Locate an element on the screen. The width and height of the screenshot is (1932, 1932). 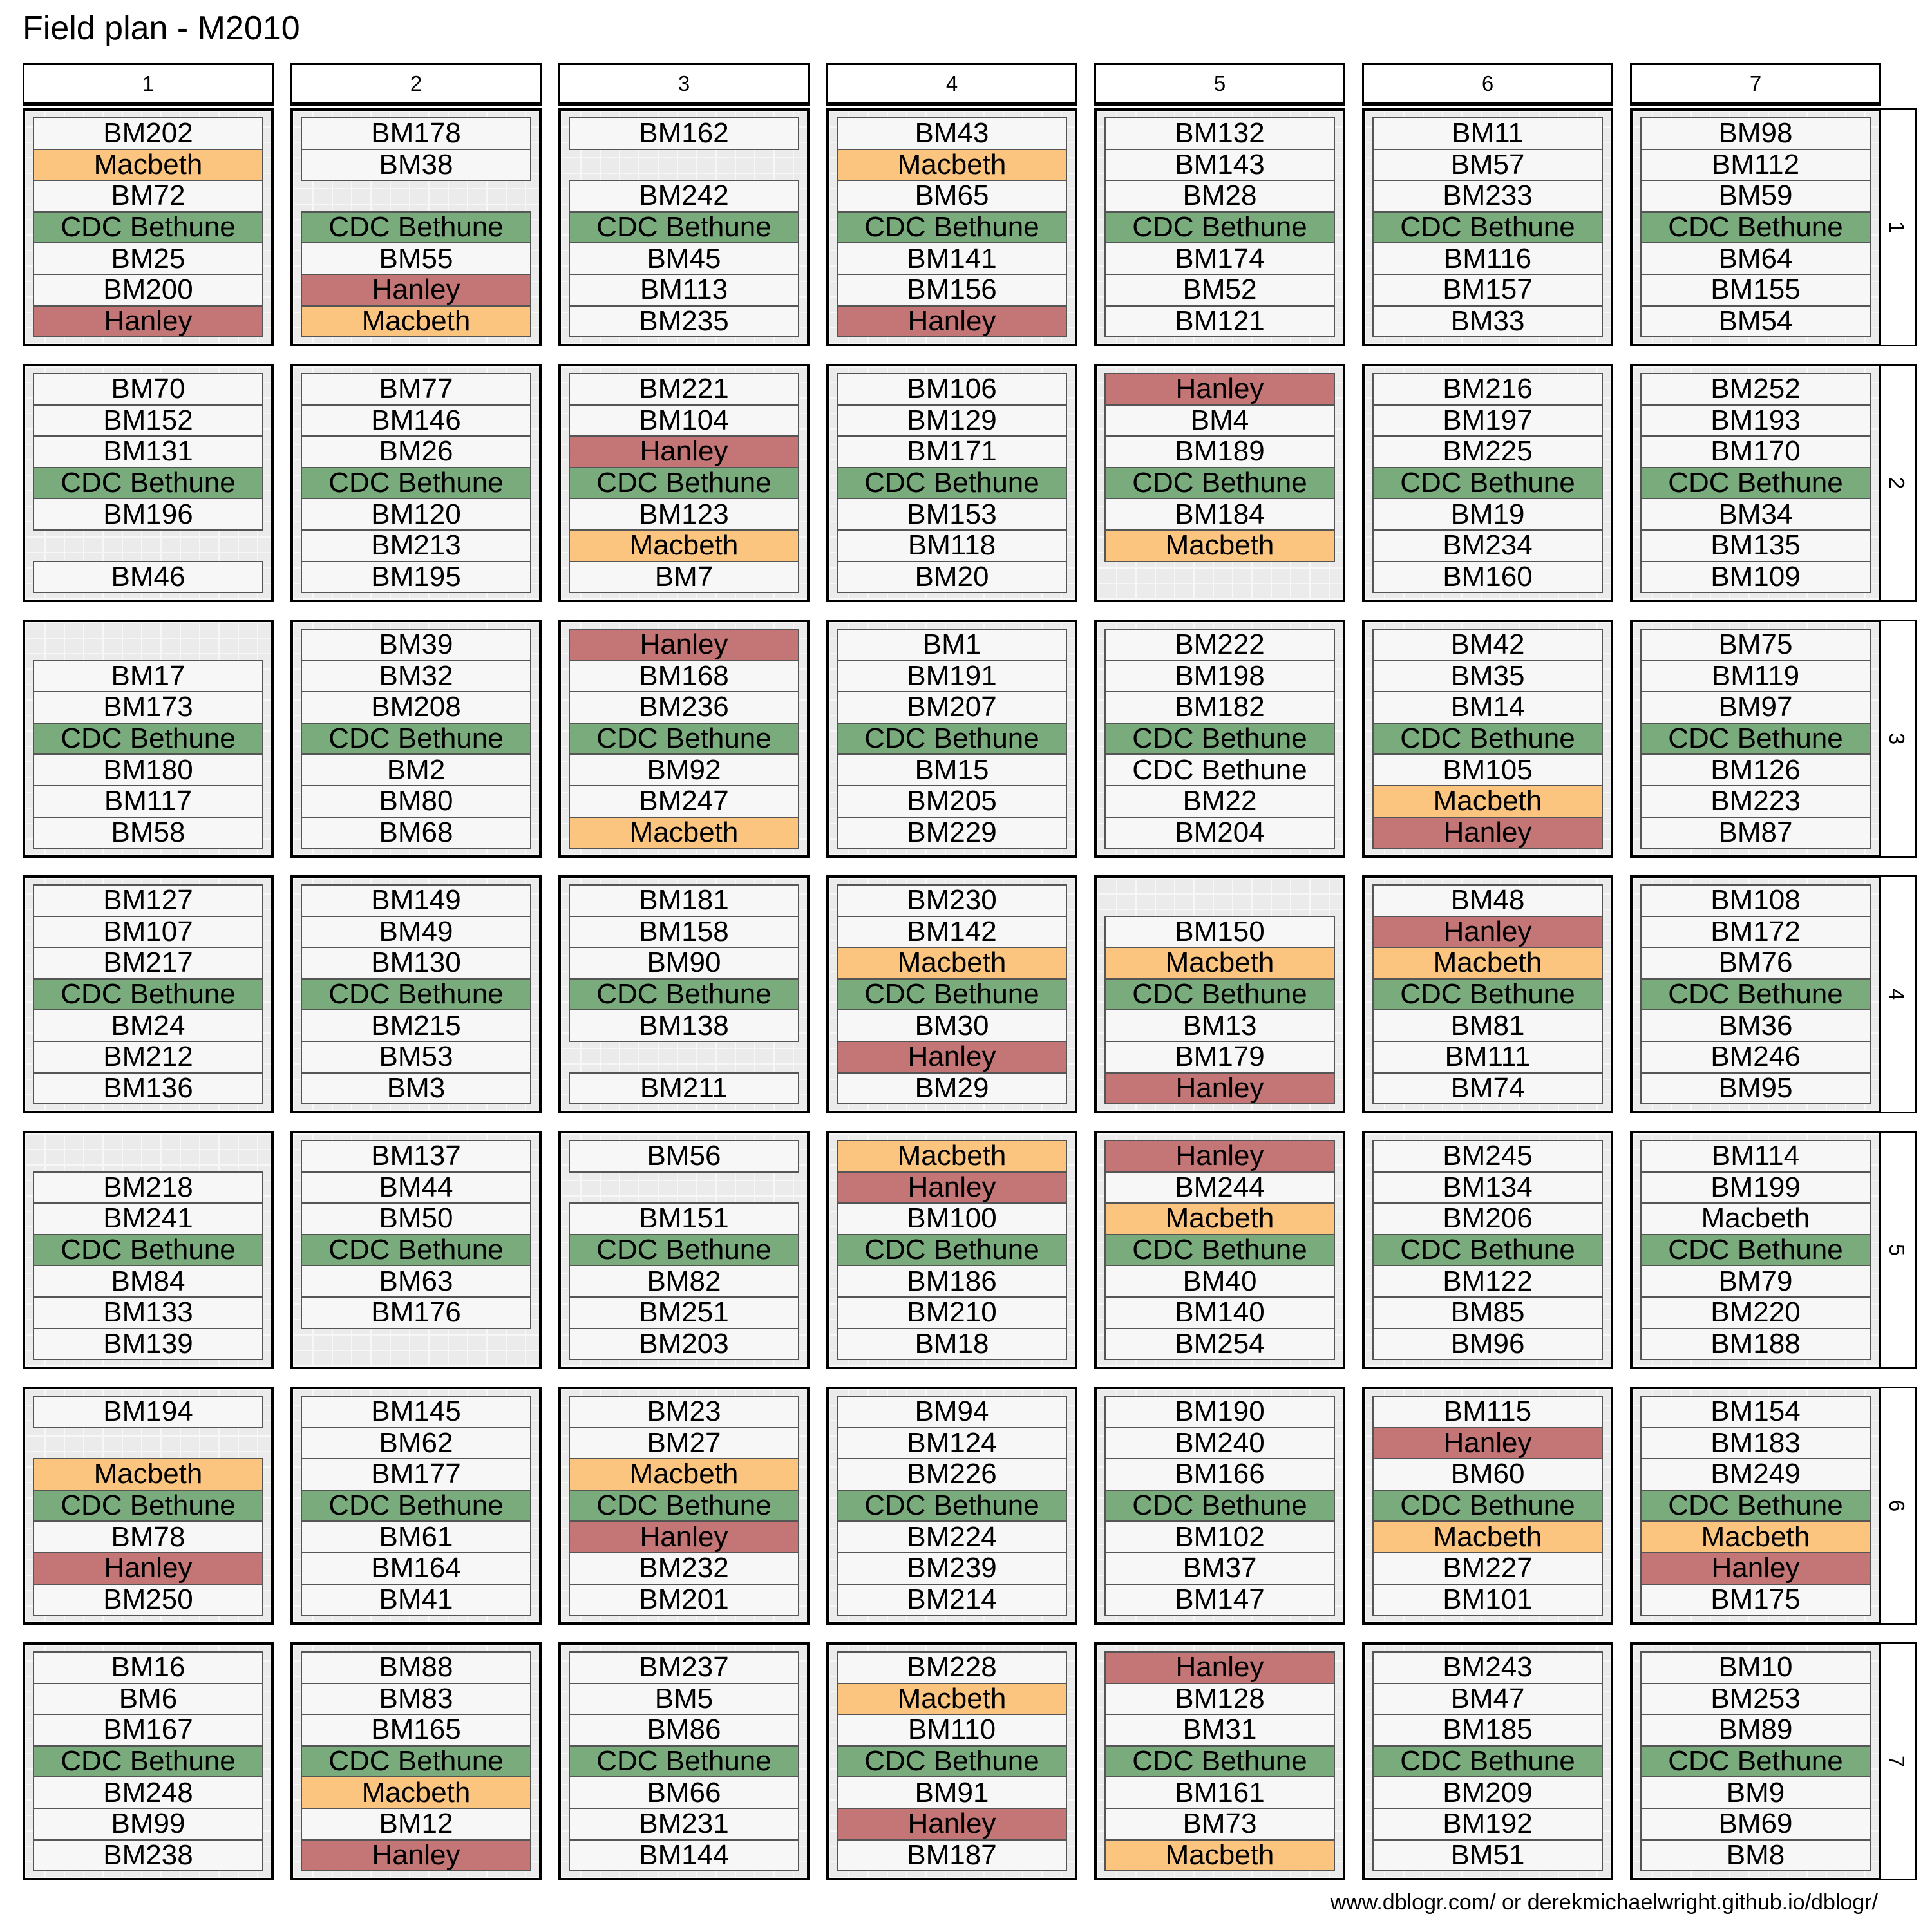
plot-cell: BM160 is located at coordinates (1487, 577).